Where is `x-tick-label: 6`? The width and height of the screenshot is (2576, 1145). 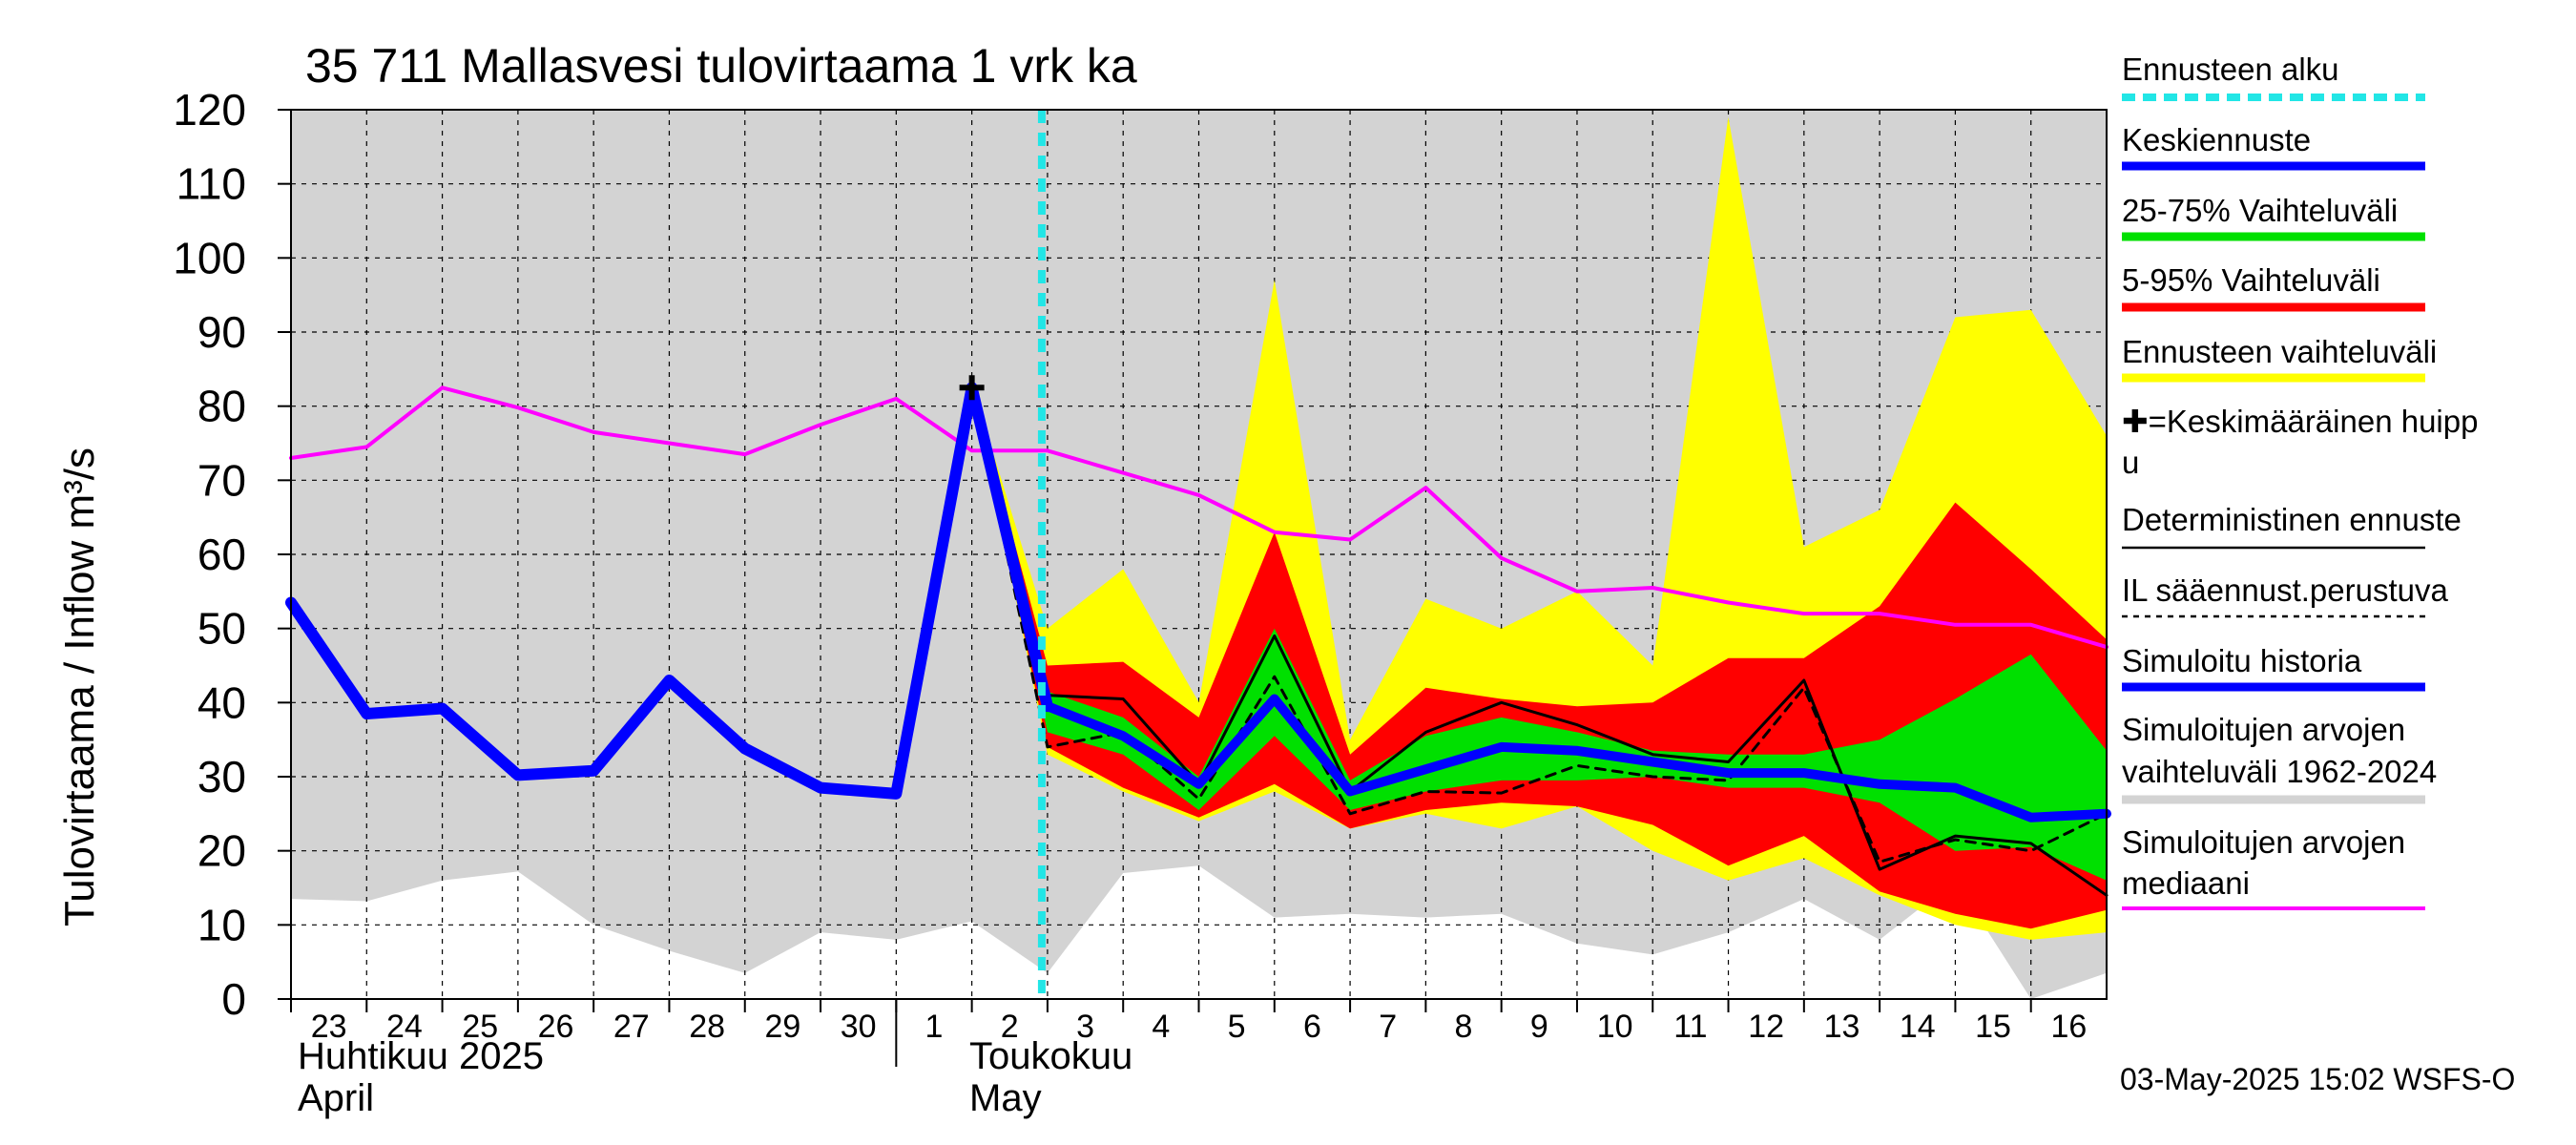
x-tick-label: 6 is located at coordinates (1312, 1027).